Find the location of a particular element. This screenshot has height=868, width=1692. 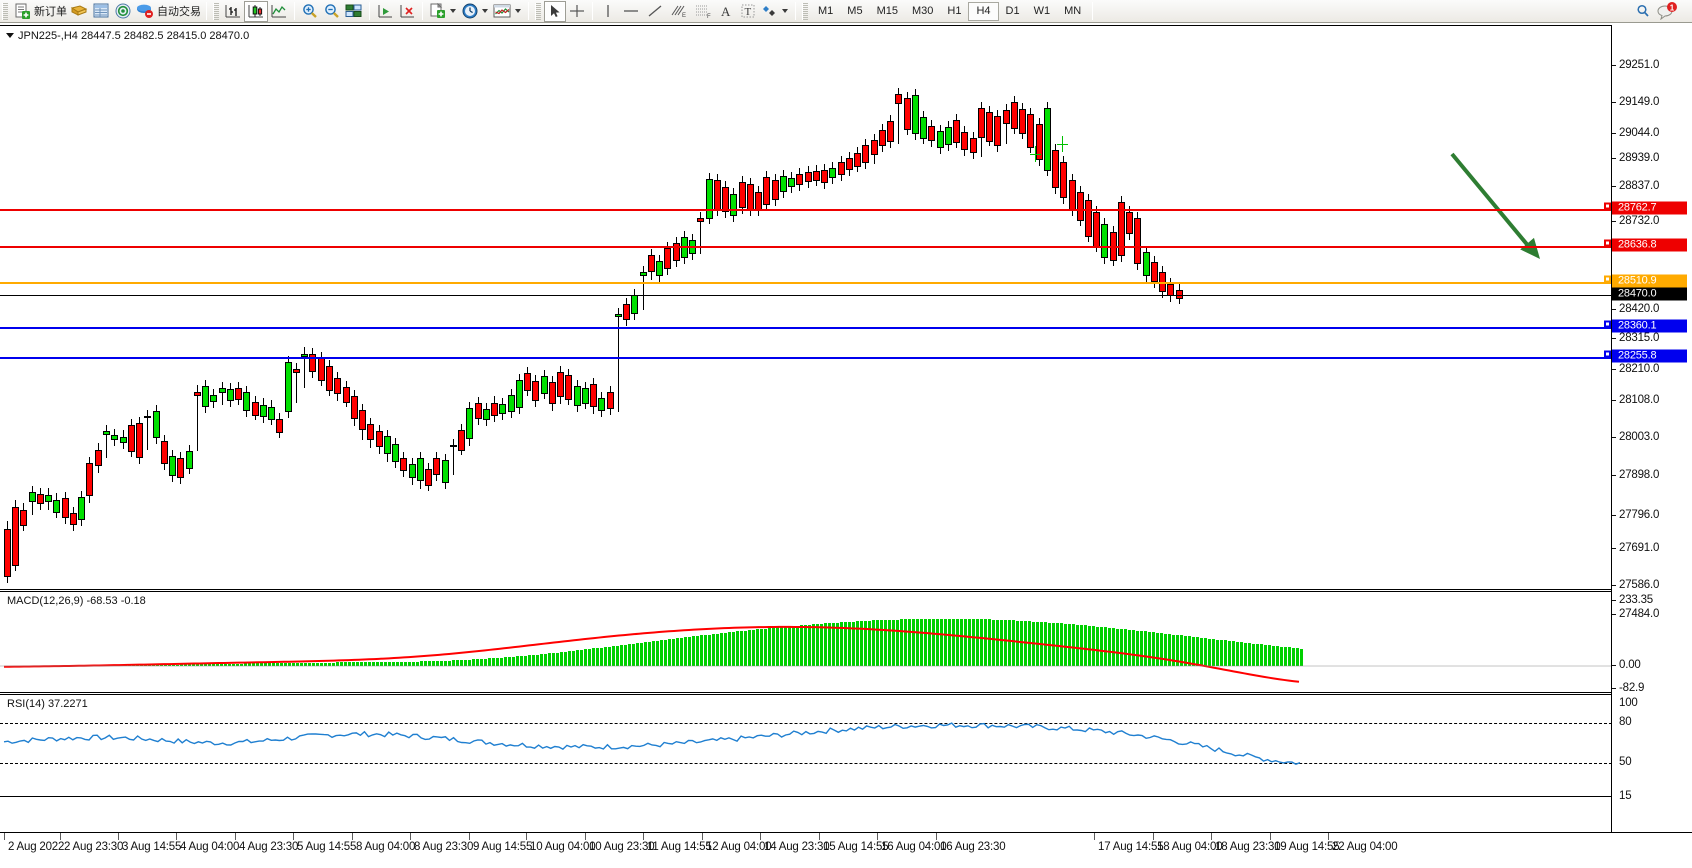

shift-end-icon is located at coordinates (385, 11).